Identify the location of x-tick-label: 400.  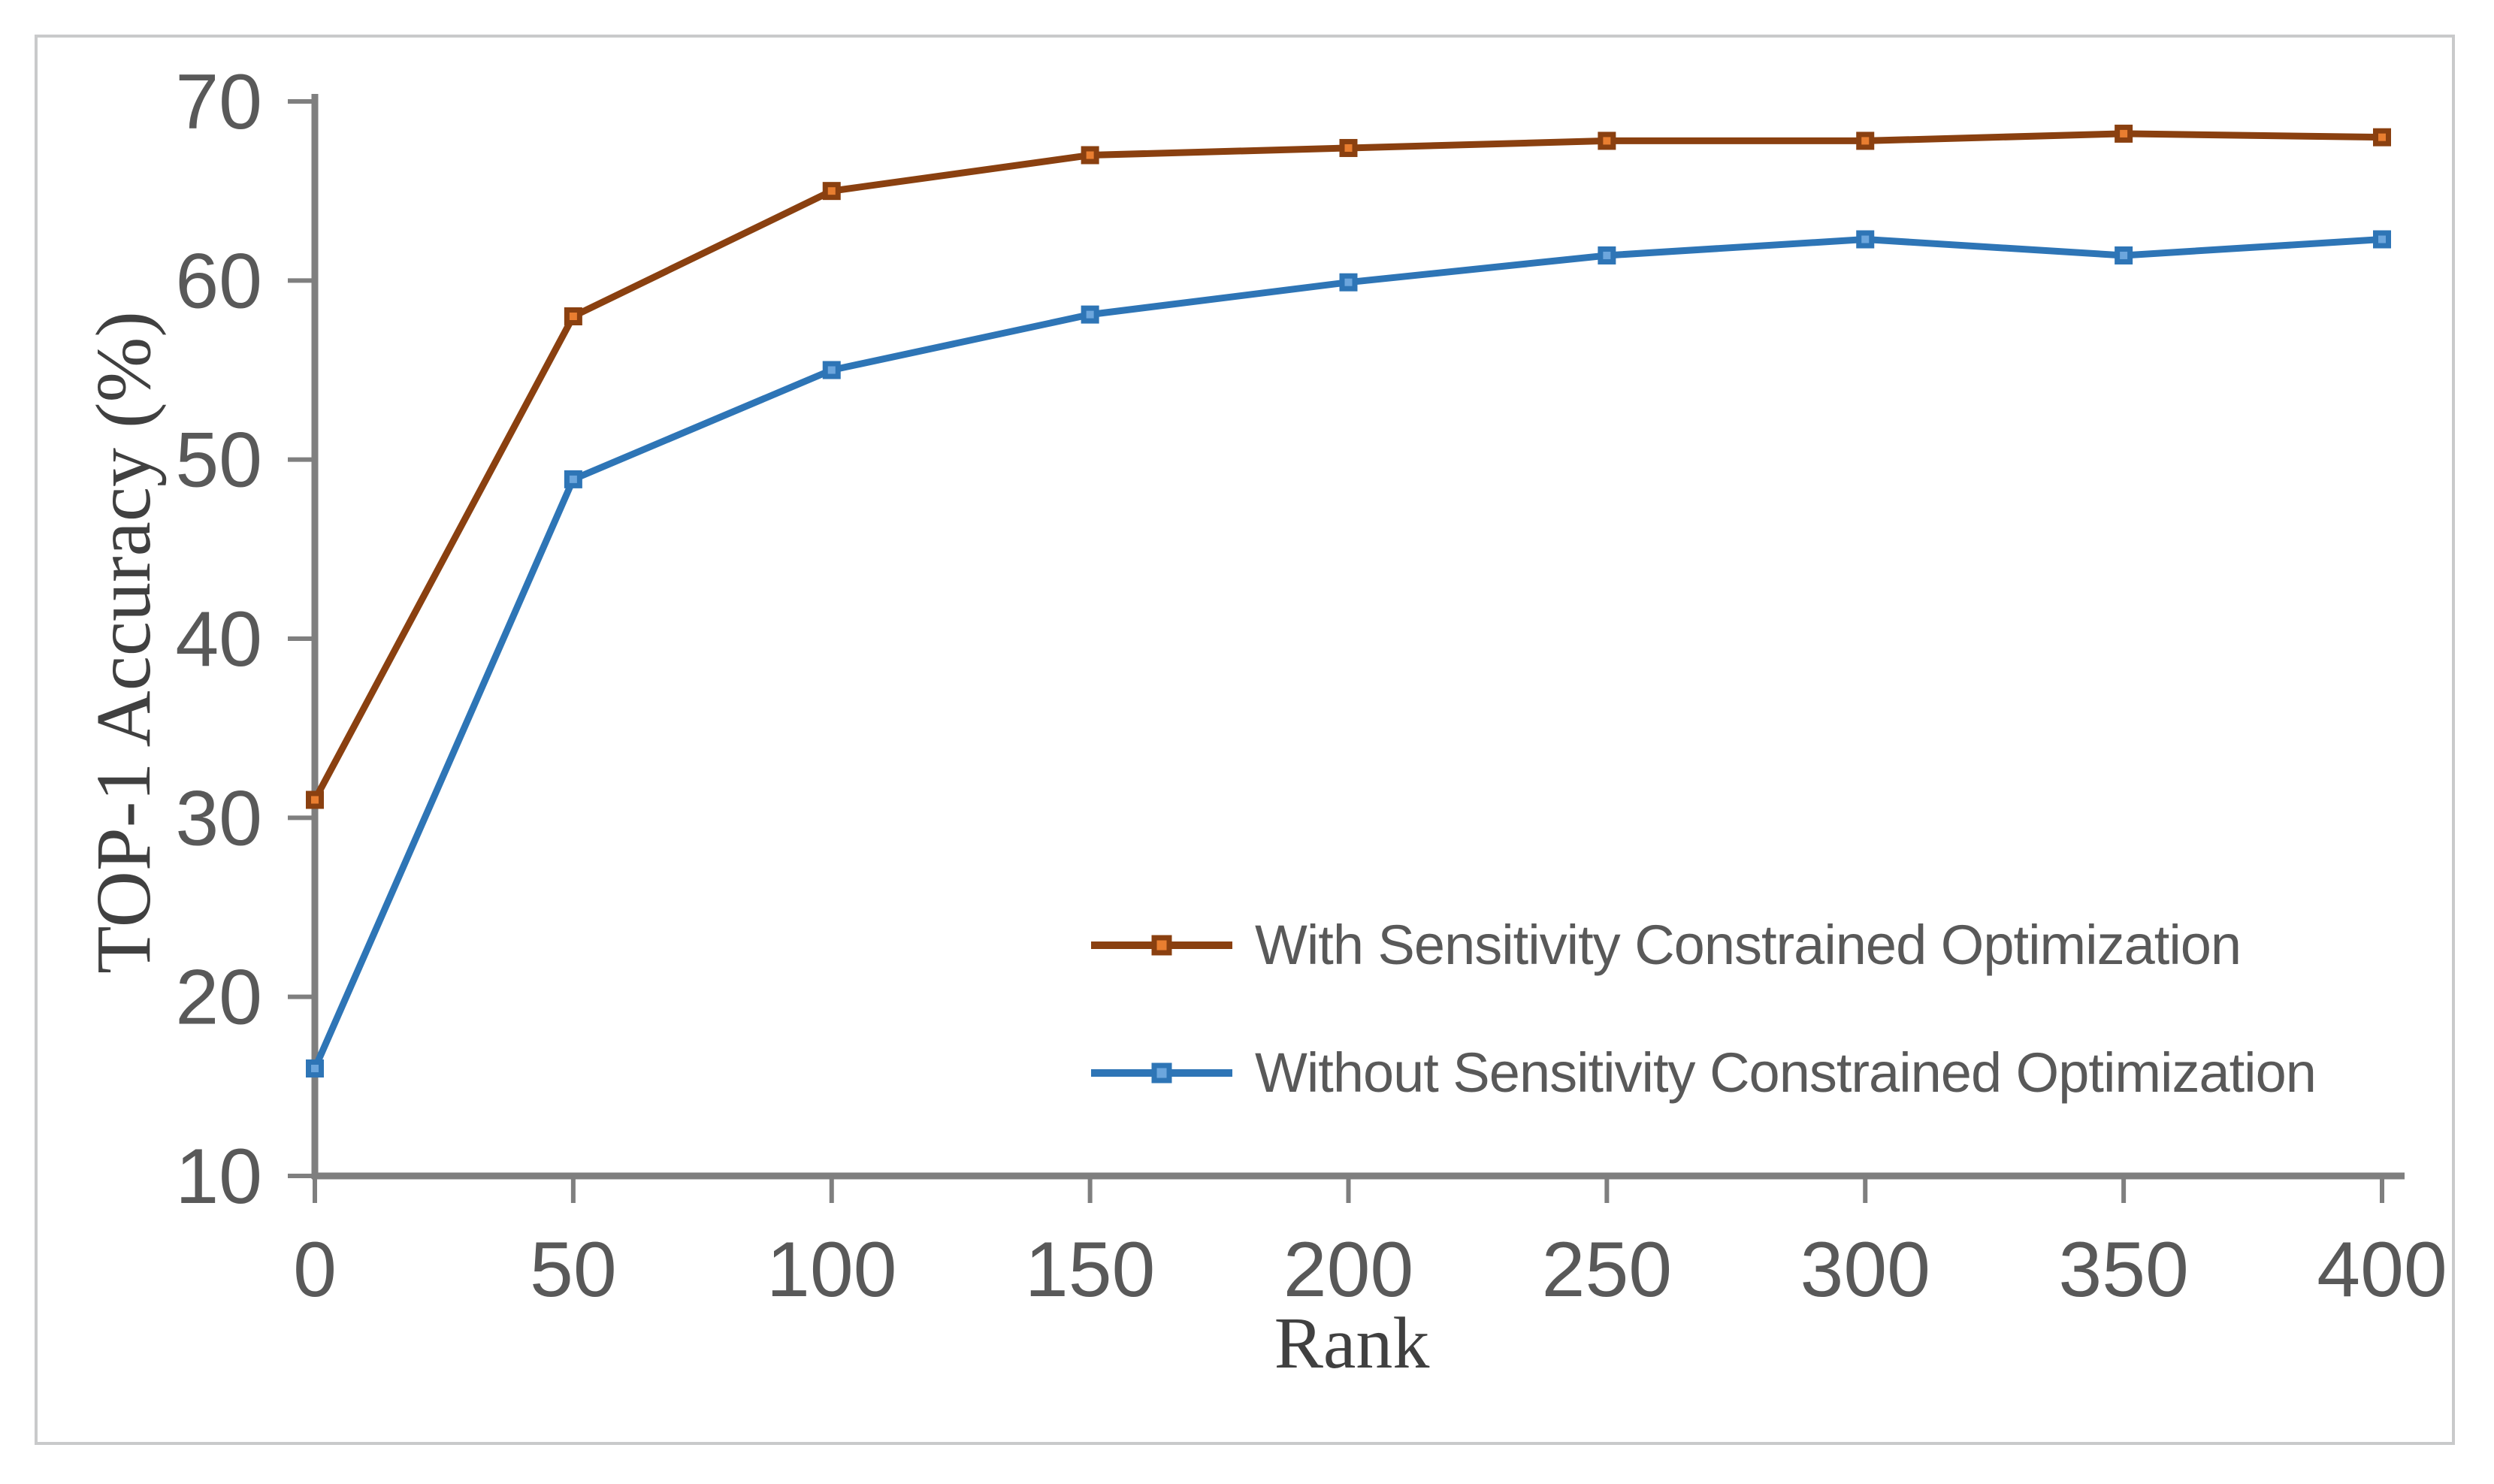
(2382, 1270).